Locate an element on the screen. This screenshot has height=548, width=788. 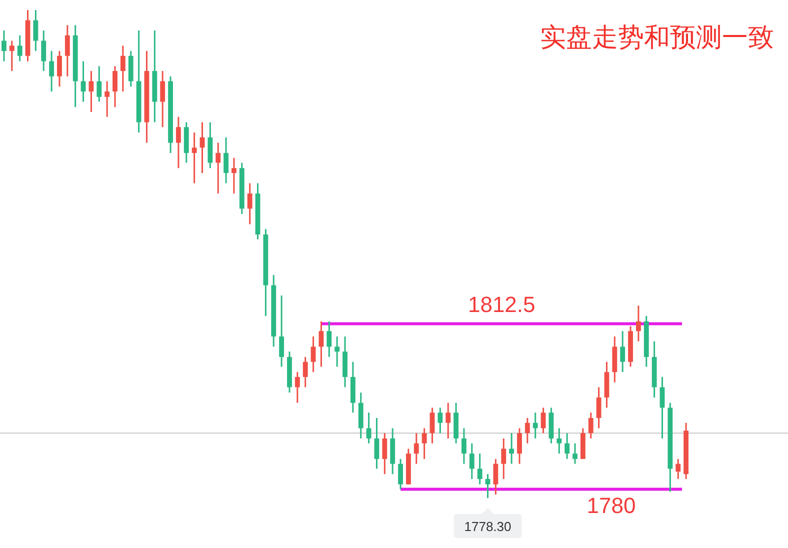
annotation: 1812.5 is located at coordinates (502, 304).